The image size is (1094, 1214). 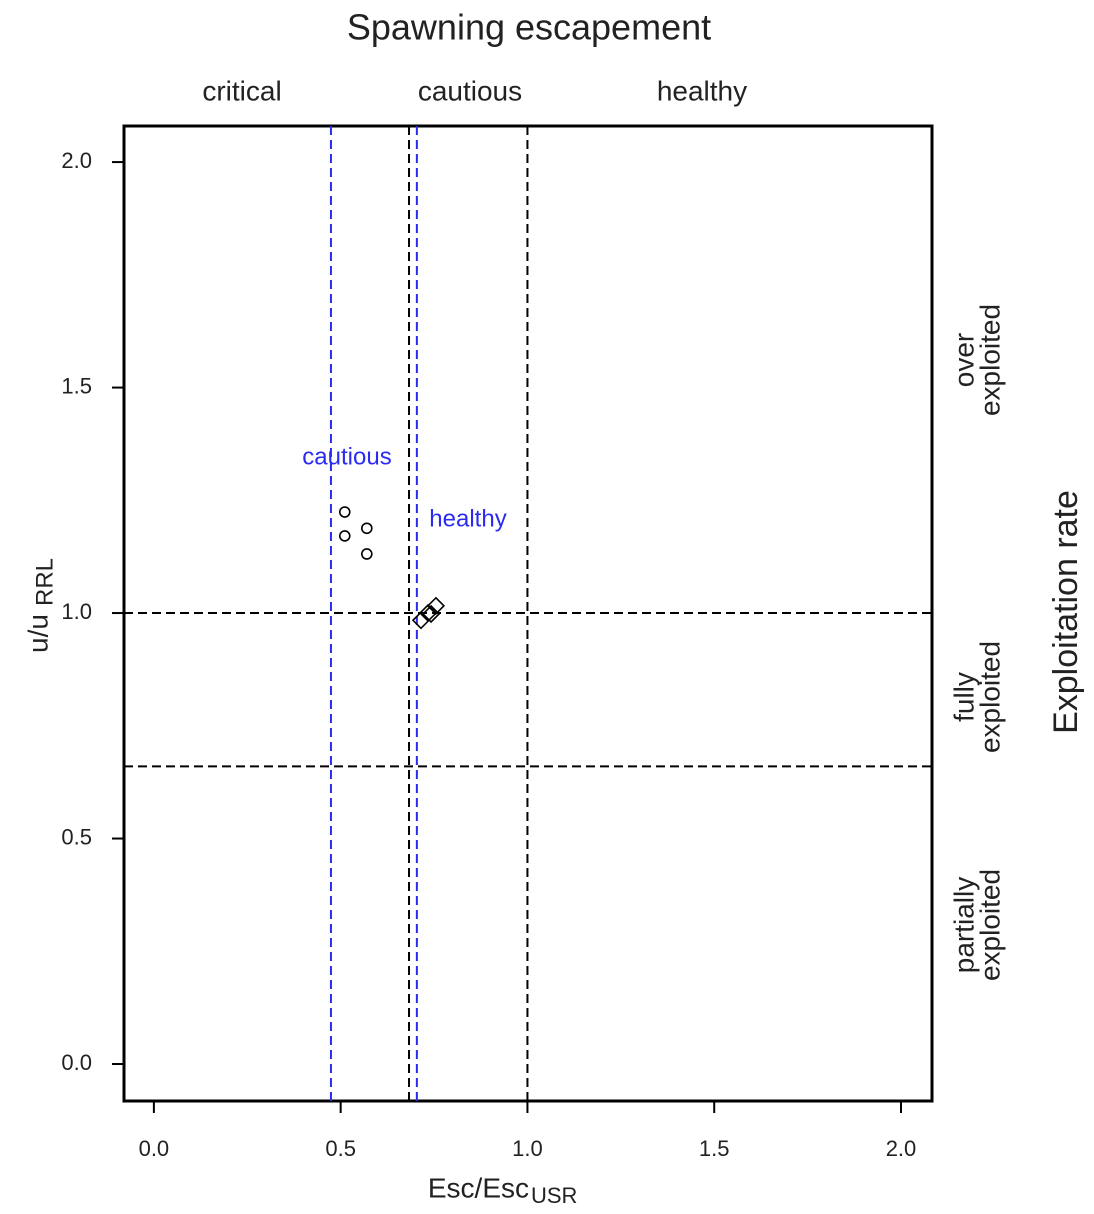 I want to click on region-label: critical, so click(x=241, y=90).